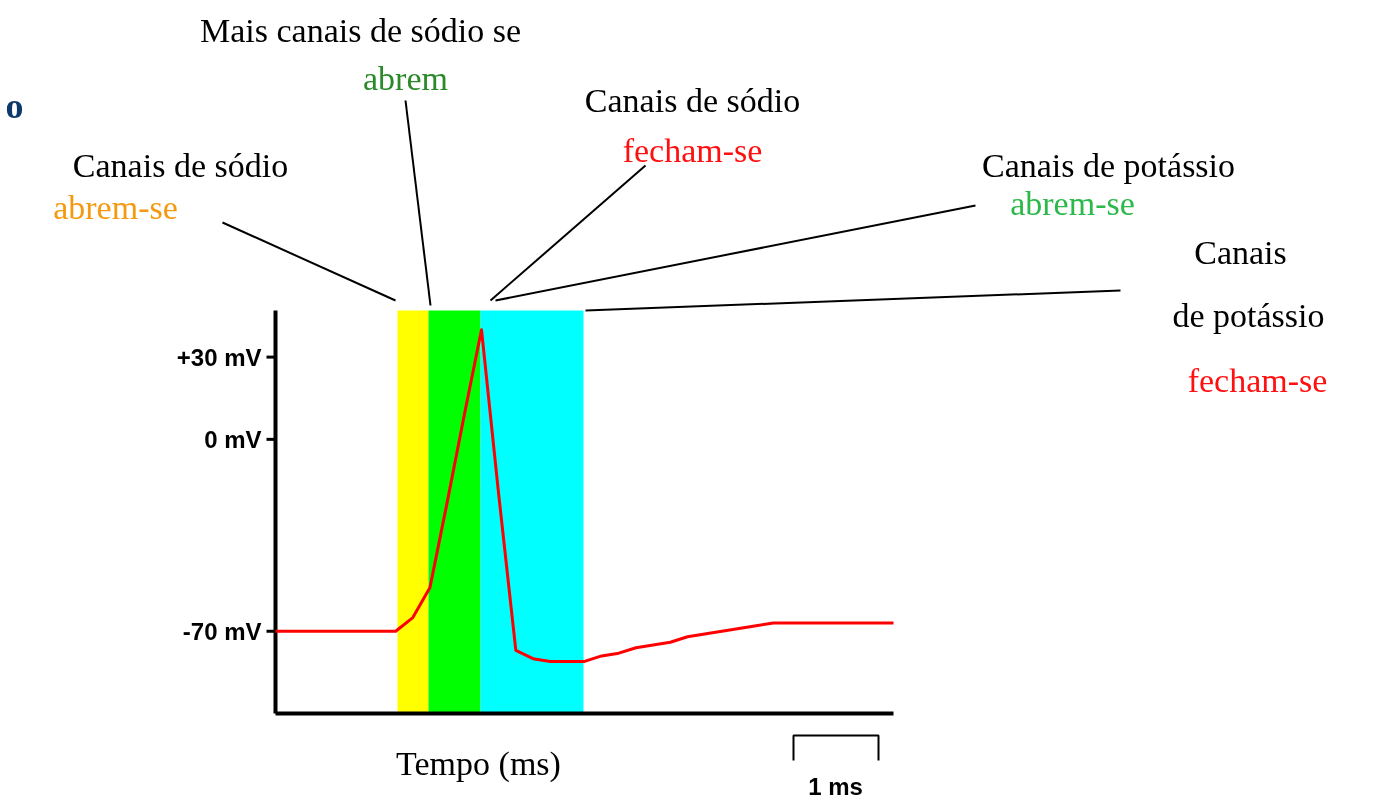 The height and width of the screenshot is (801, 1383). Describe the element at coordinates (233, 439) in the screenshot. I see `y-tick-label: 0 mV` at that location.